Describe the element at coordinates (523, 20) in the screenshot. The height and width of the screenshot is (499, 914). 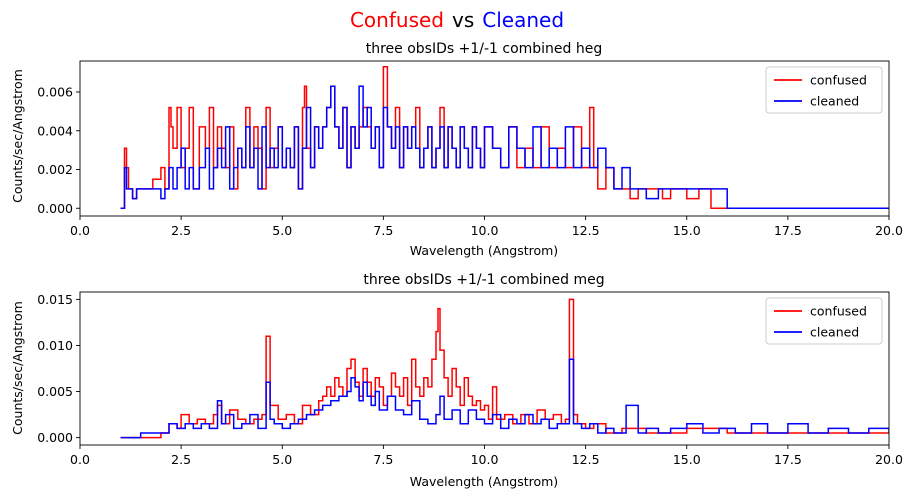
I see `suptitle-cleaned: Cleaned` at that location.